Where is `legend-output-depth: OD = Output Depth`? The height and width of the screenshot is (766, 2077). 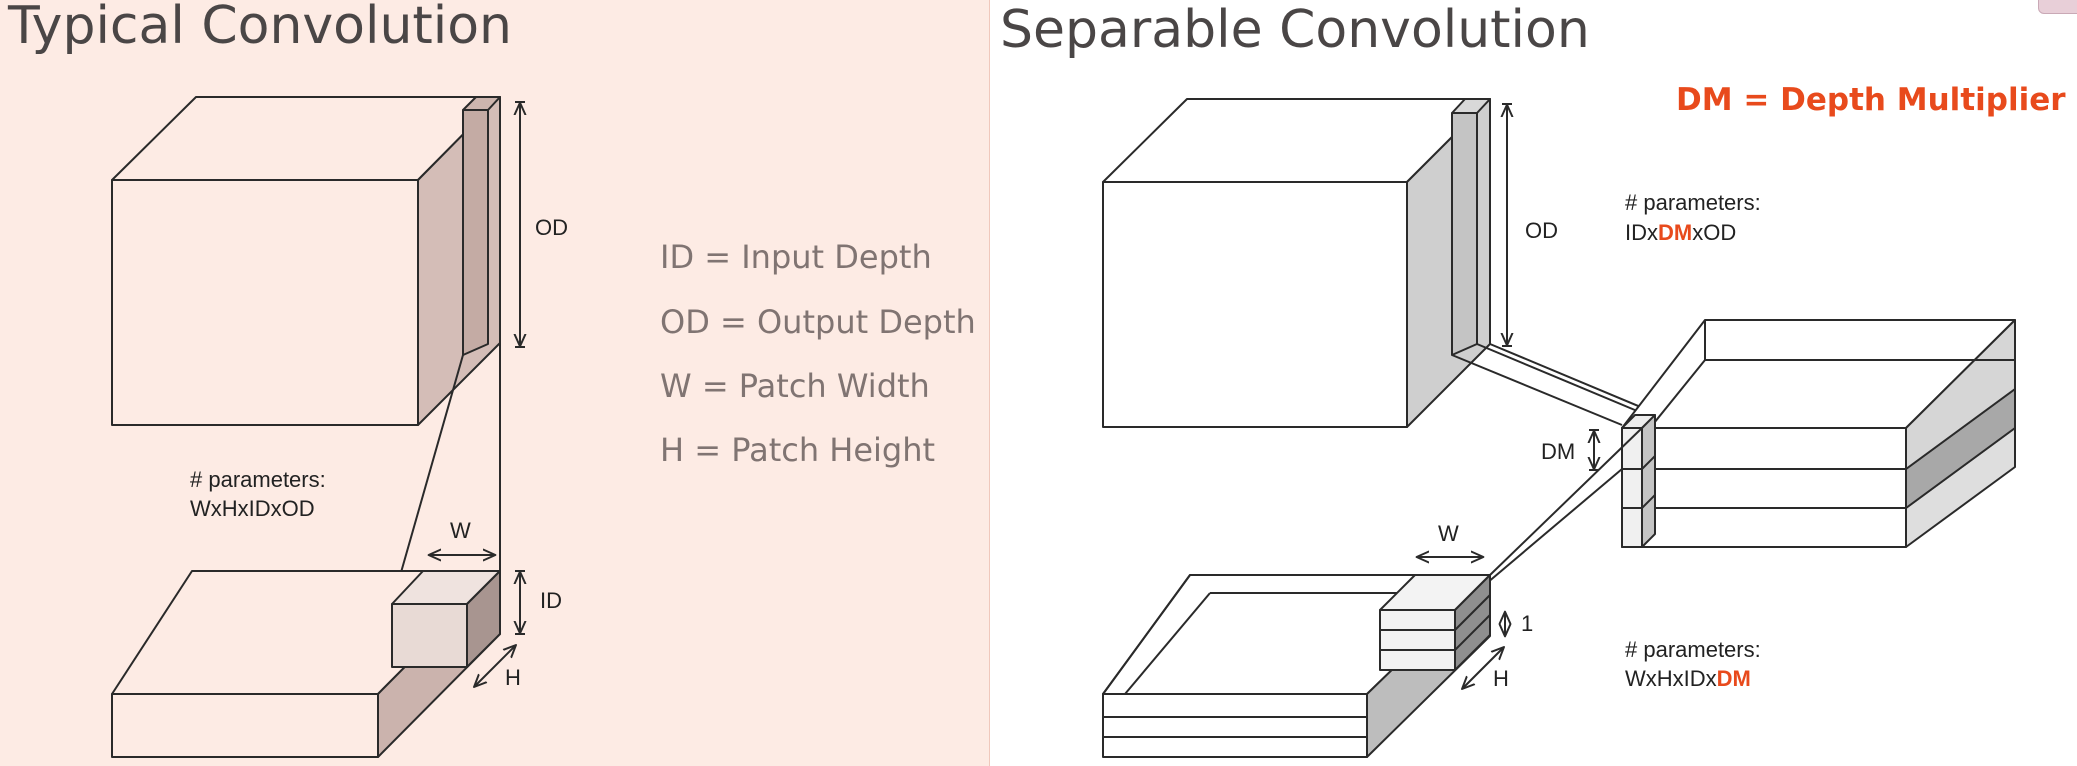 legend-output-depth: OD = Output Depth is located at coordinates (818, 322).